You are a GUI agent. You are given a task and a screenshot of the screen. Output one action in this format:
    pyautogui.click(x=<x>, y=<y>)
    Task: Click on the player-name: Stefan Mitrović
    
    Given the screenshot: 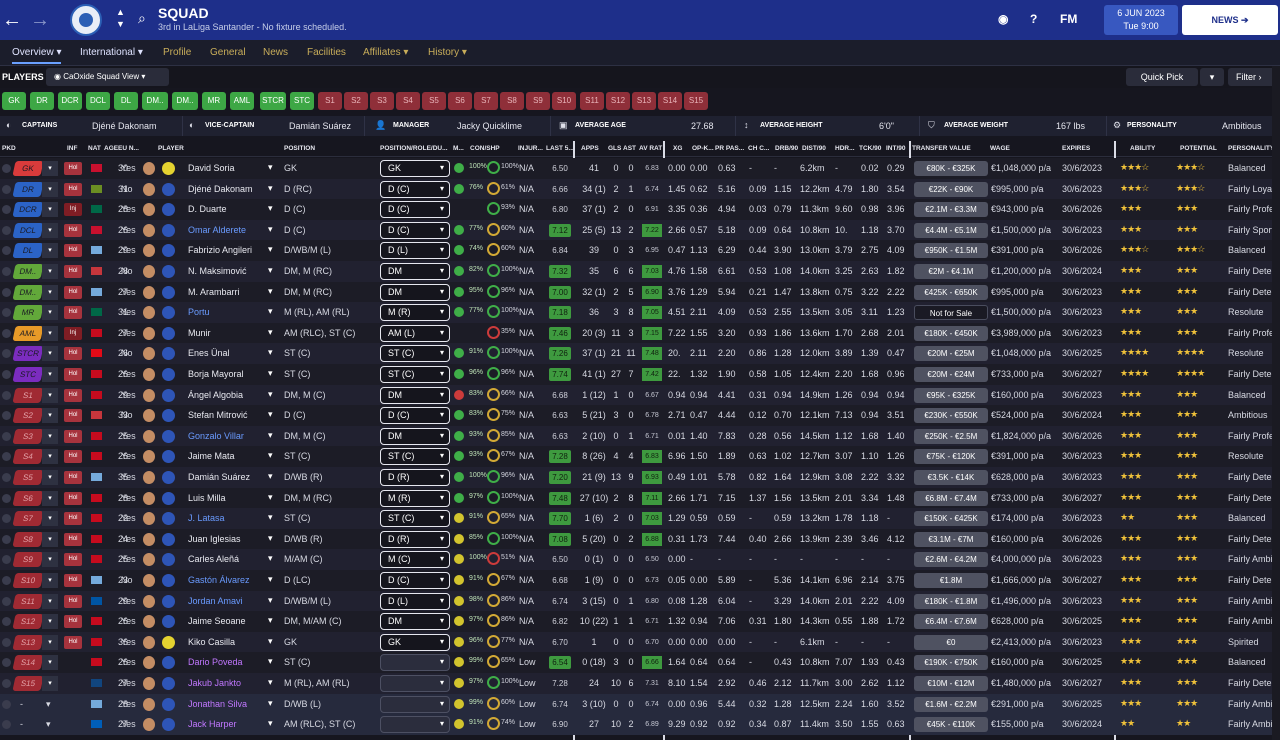 What is the action you would take?
    pyautogui.click(x=218, y=415)
    